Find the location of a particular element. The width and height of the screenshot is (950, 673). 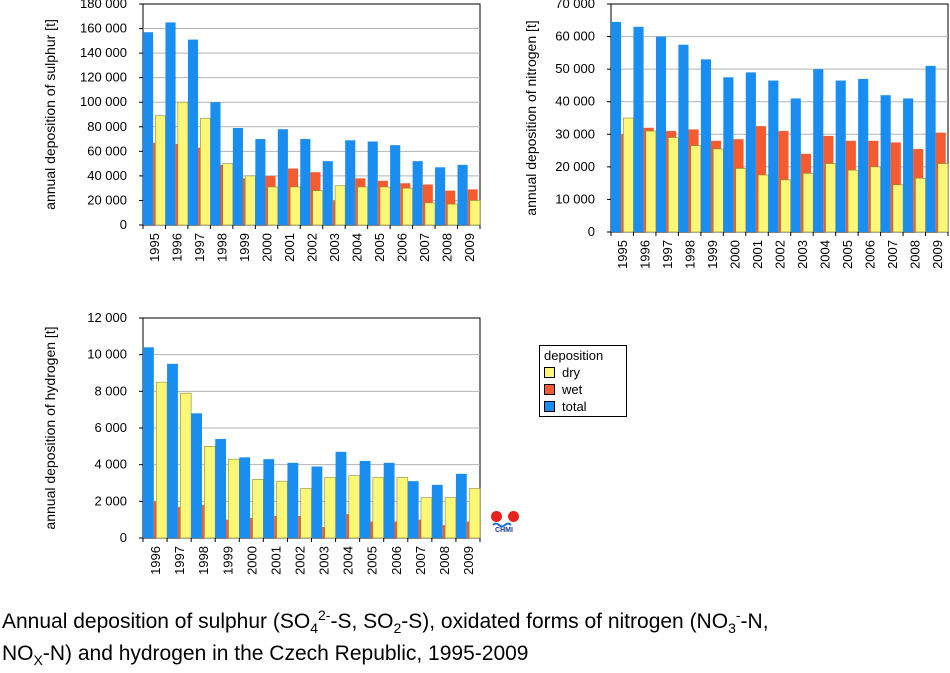

y-tick-label: 2 000 is located at coordinates (110, 500).